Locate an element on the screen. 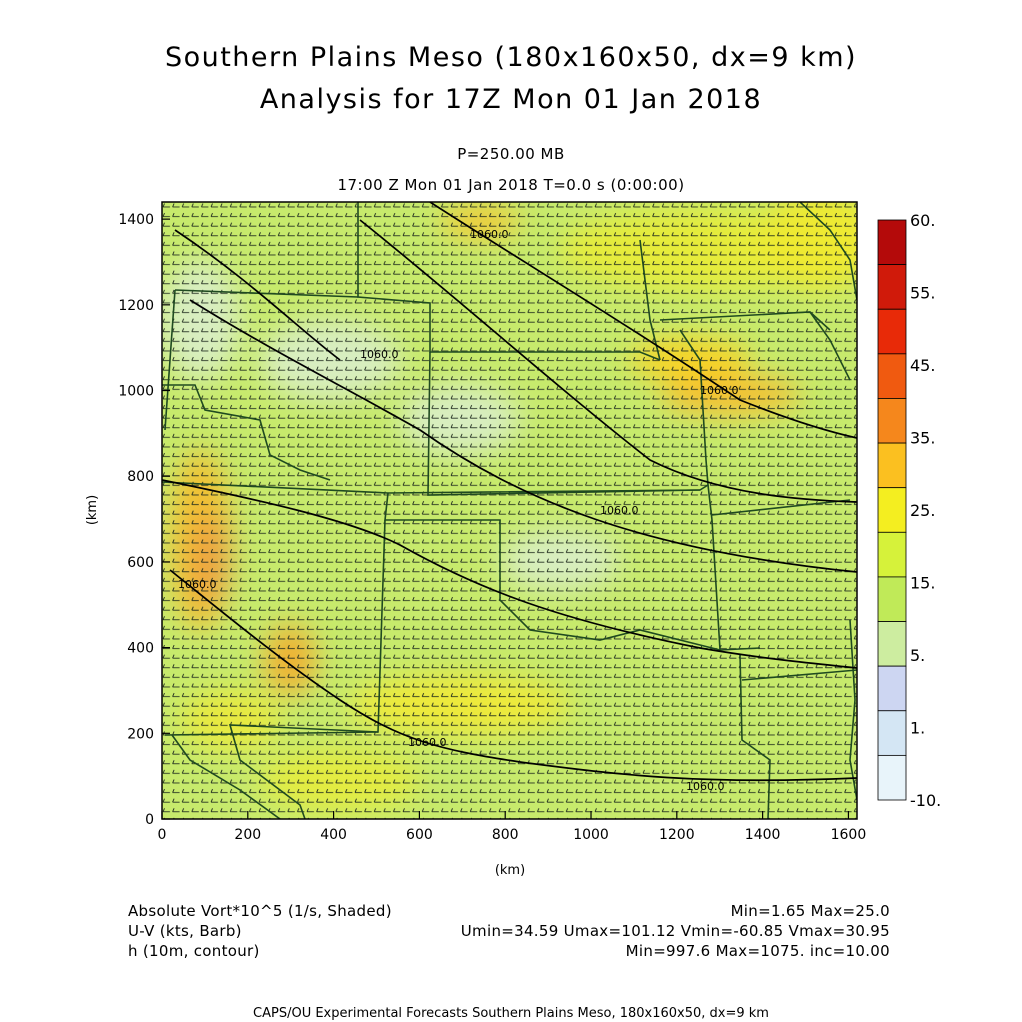  x-axis-label: (km) is located at coordinates (510, 870).